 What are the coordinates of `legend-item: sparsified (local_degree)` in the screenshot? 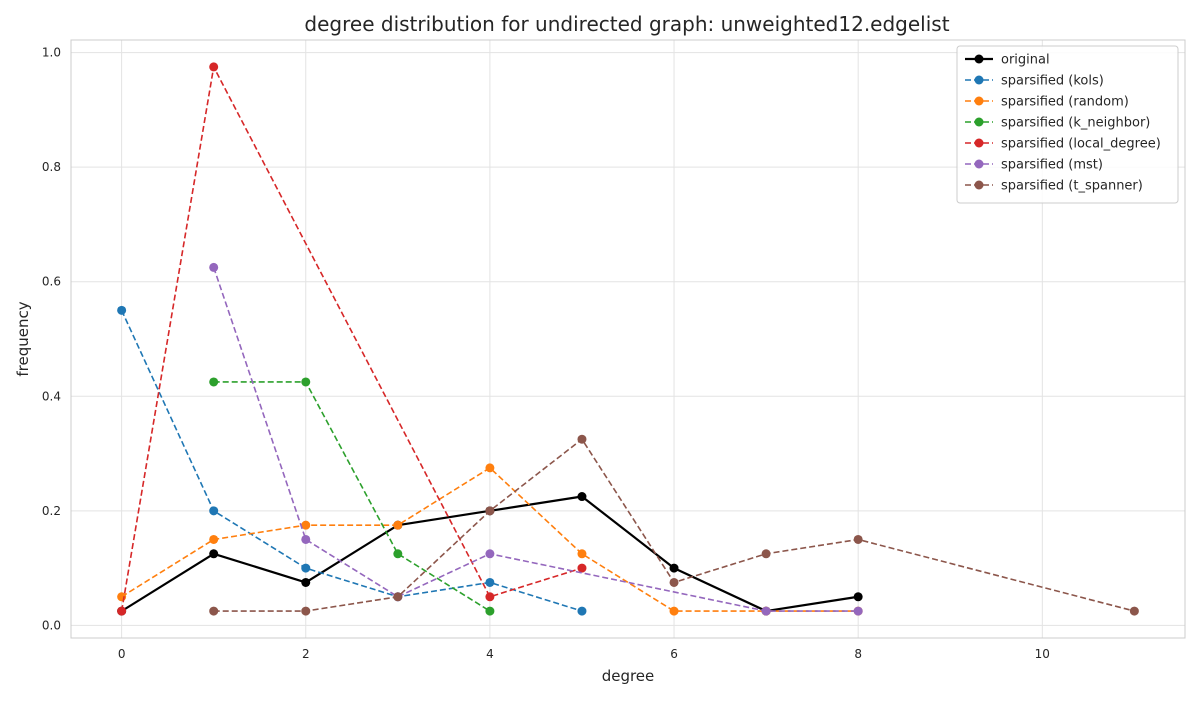 It's located at (1063, 144).